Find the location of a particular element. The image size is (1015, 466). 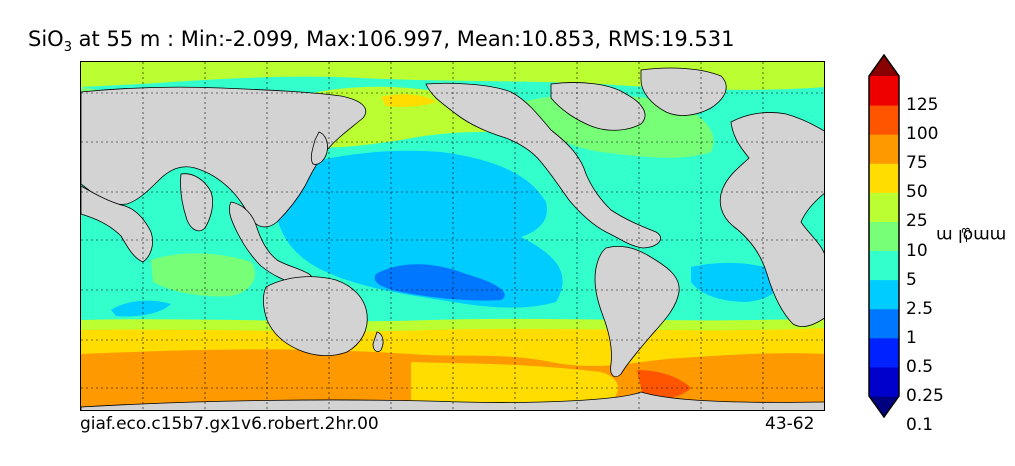

colorbar-units: mmol m −3 is located at coordinates (971, 235).